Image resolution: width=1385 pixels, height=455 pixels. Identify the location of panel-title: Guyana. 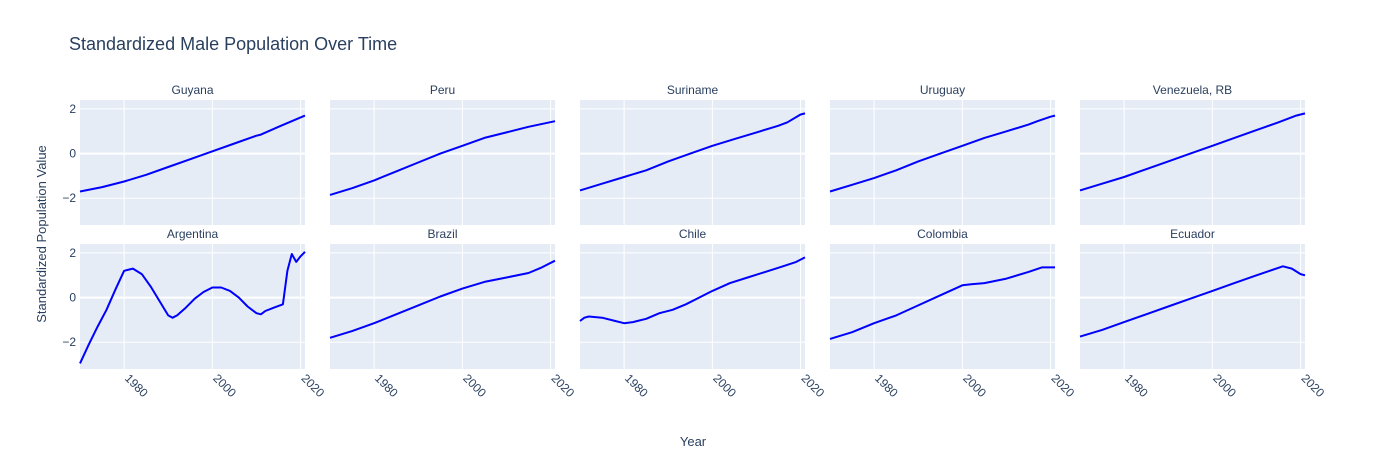
(192, 90).